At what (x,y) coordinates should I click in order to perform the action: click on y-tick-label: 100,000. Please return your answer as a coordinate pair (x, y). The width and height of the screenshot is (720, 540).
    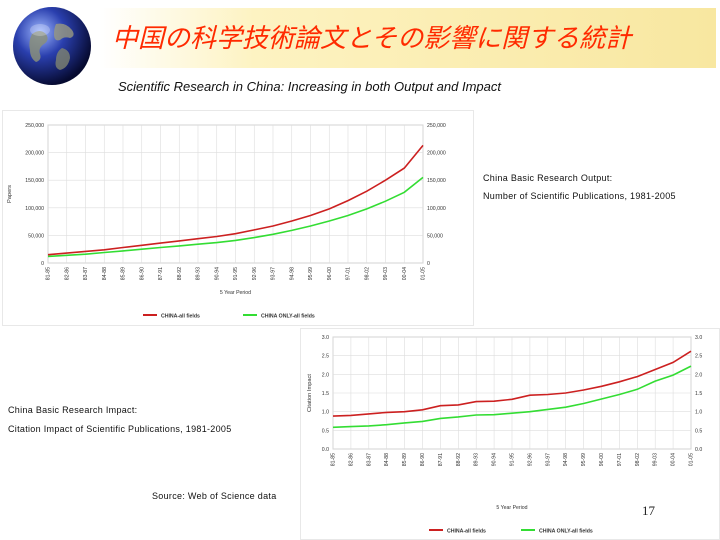
    Looking at the image, I should click on (34, 209).